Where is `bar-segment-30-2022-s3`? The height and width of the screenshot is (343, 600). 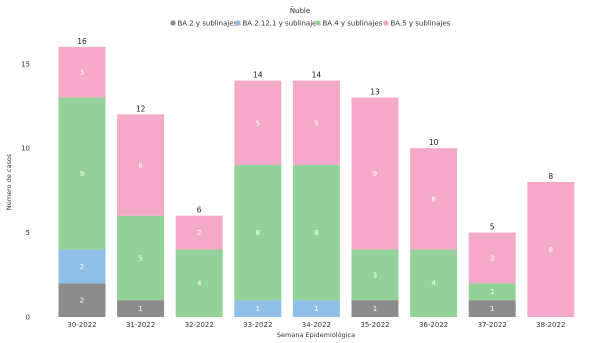 bar-segment-30-2022-s3 is located at coordinates (82, 72).